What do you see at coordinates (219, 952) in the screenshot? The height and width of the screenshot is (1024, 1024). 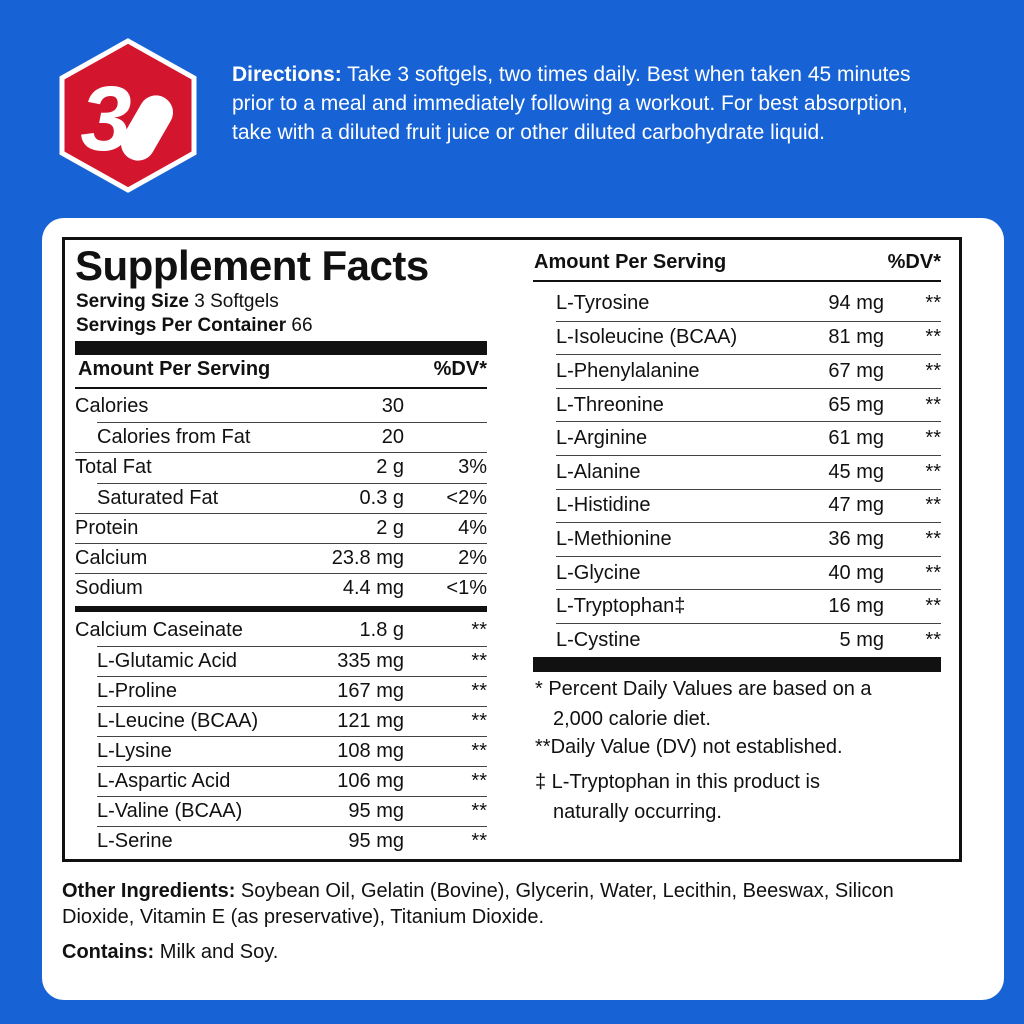 I see `contains-text: Milk and Soy.` at bounding box center [219, 952].